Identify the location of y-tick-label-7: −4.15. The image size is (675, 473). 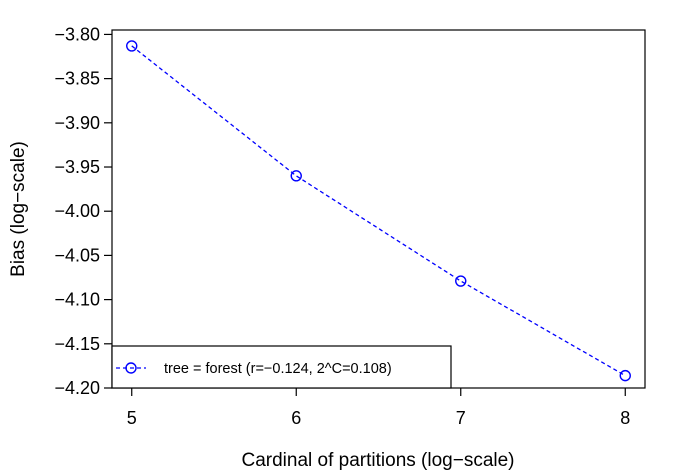
(77, 344).